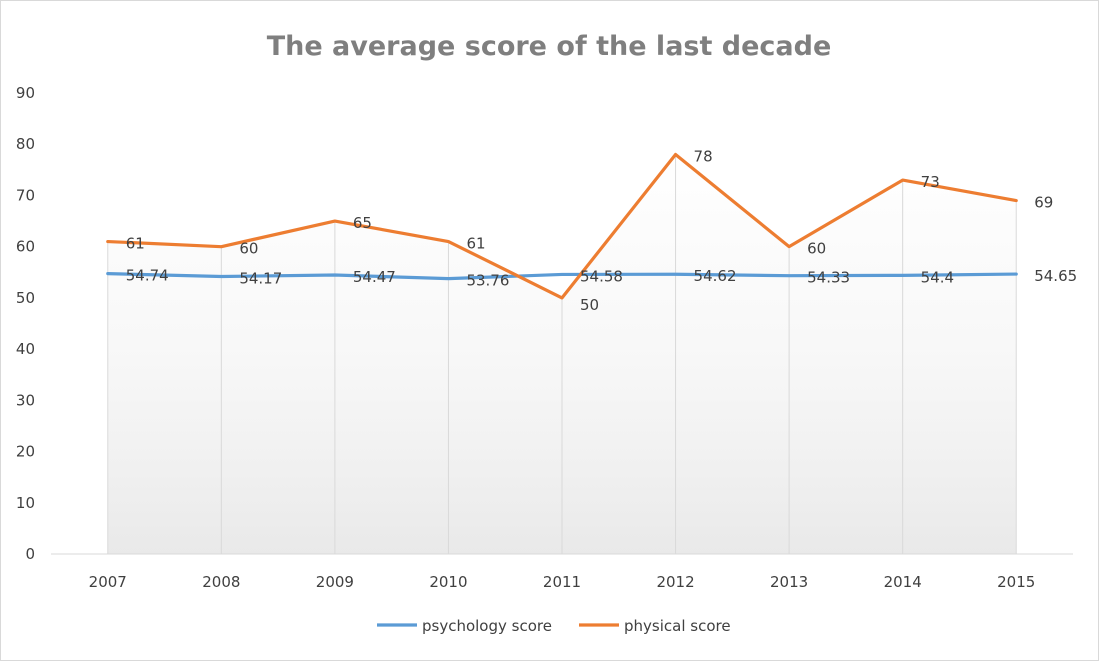 This screenshot has width=1099, height=661. Describe the element at coordinates (589, 305) in the screenshot. I see `data-label: 50` at that location.